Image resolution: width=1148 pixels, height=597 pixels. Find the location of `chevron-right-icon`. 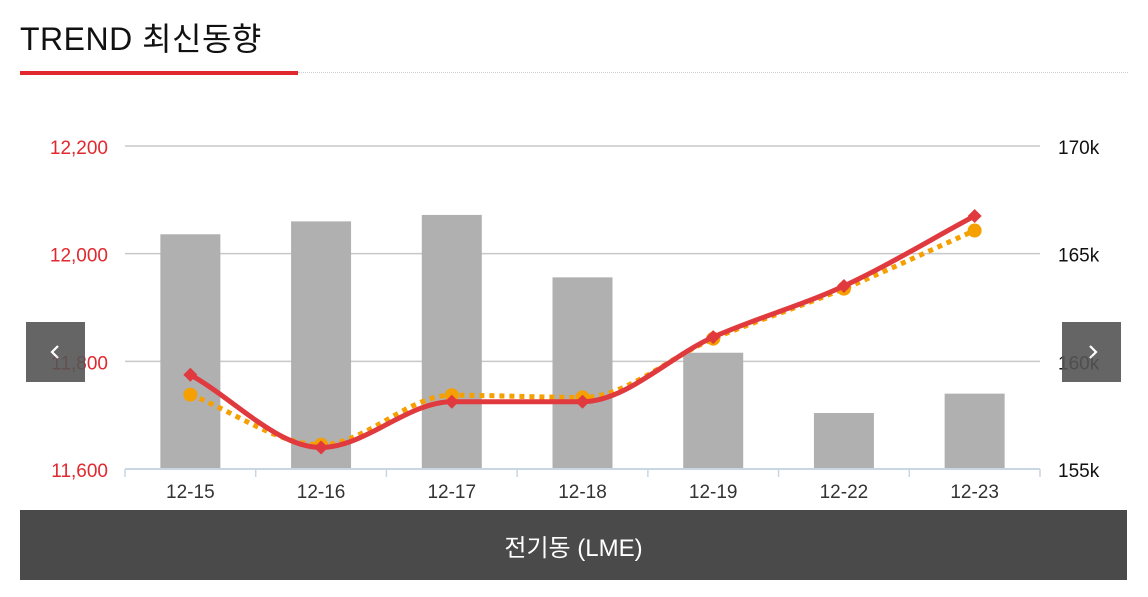

chevron-right-icon is located at coordinates (1093, 352).